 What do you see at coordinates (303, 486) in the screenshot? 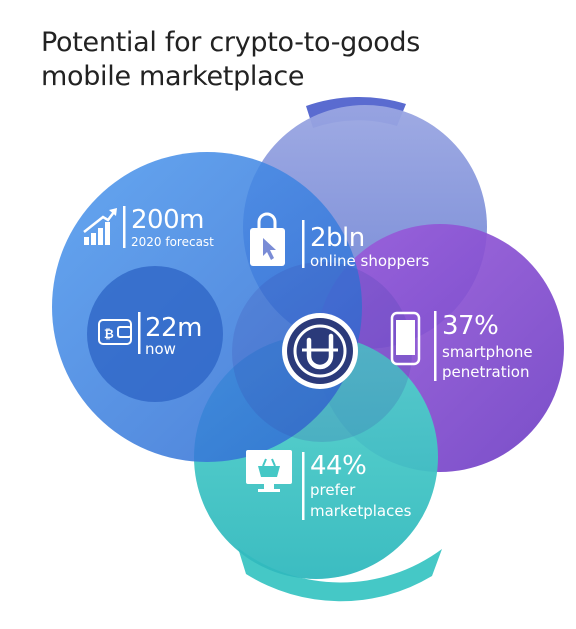
I see `marketplaces-divider` at bounding box center [303, 486].